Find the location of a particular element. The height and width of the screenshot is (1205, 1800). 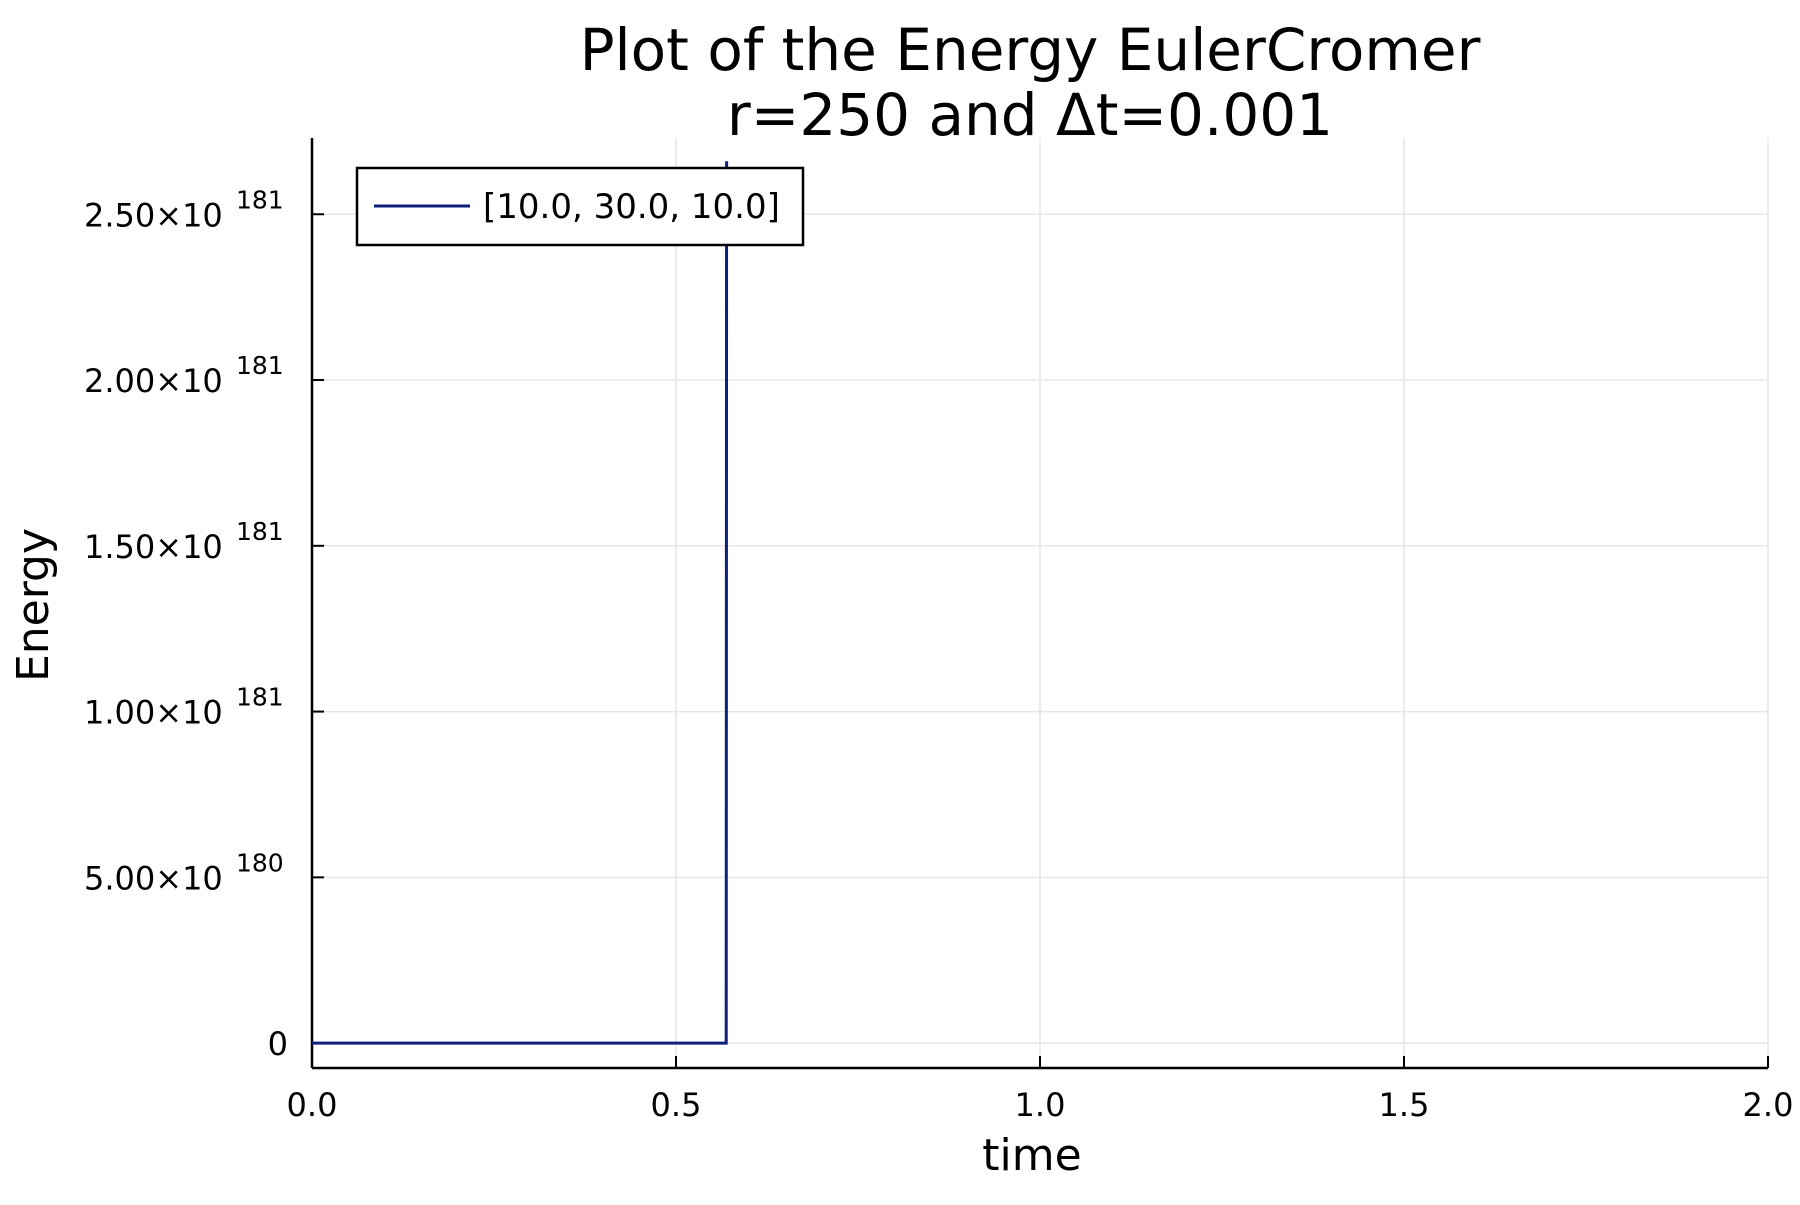

x-tick-label-0: 0.0 is located at coordinates (312, 1105).